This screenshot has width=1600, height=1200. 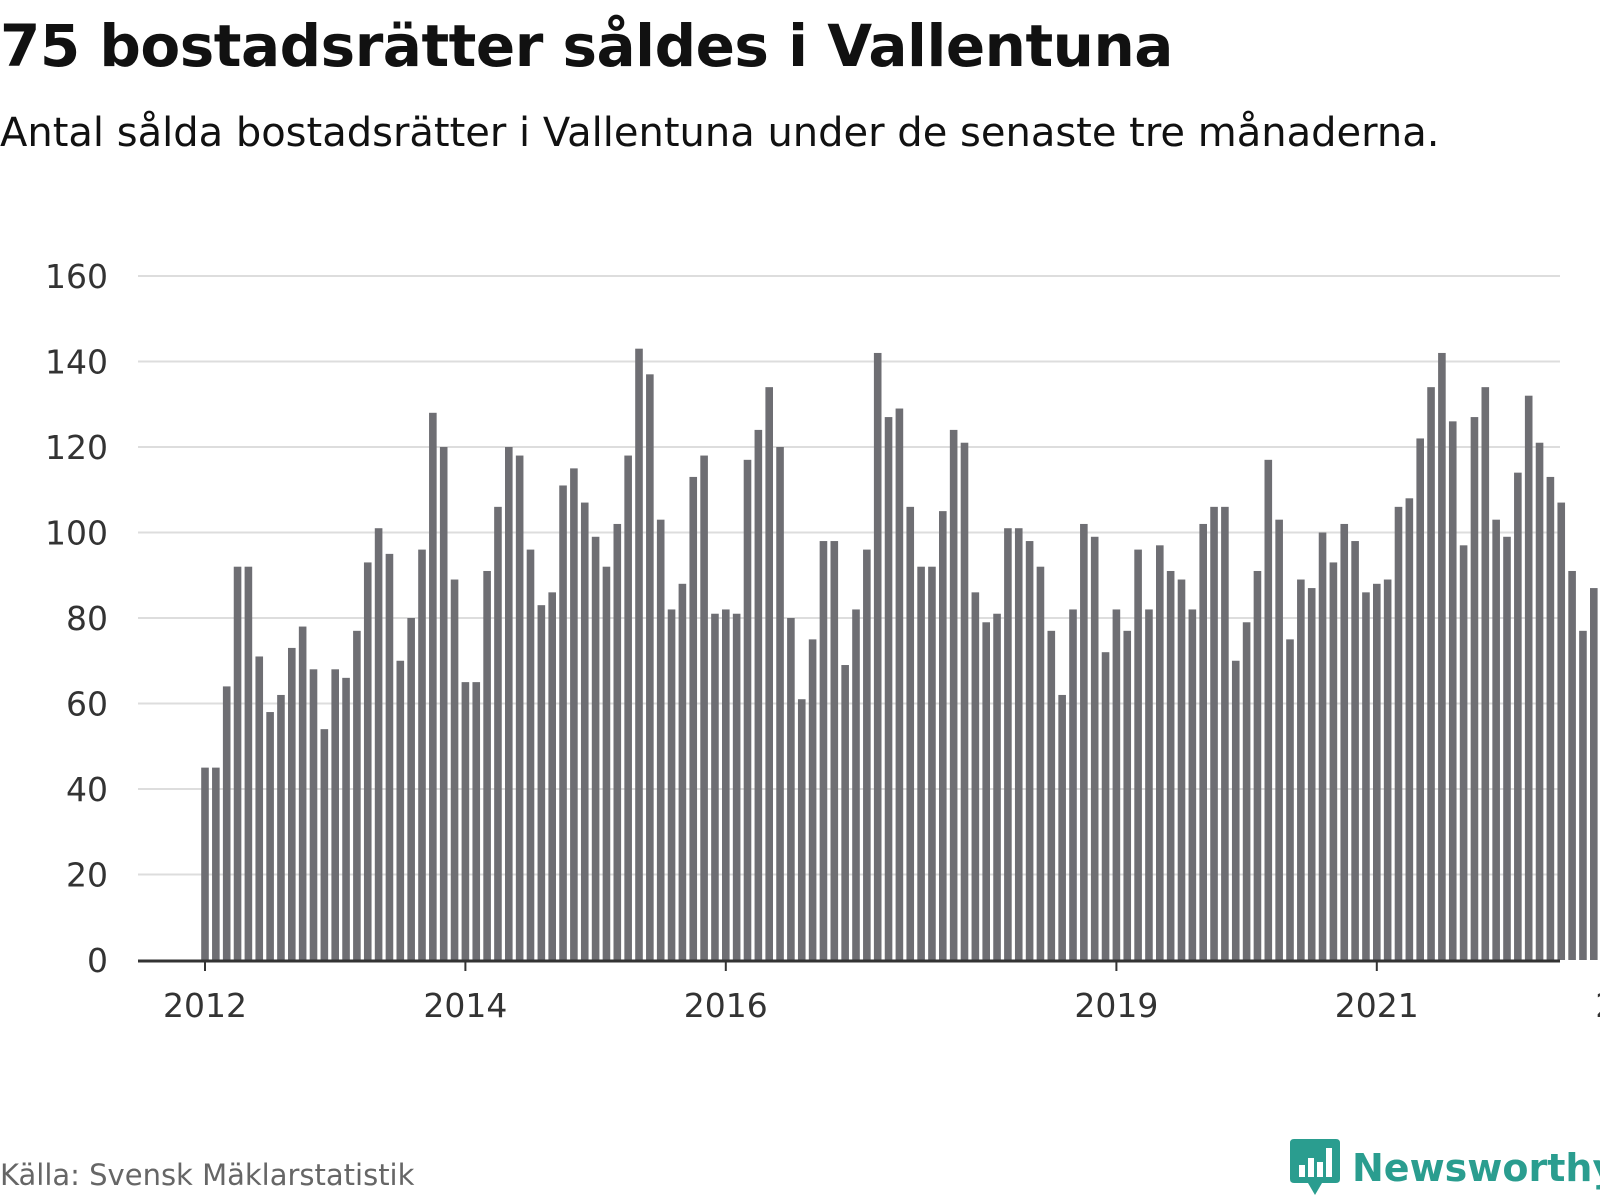 I want to click on bar-chart-speech-bubble-icon, so click(x=1315, y=1167).